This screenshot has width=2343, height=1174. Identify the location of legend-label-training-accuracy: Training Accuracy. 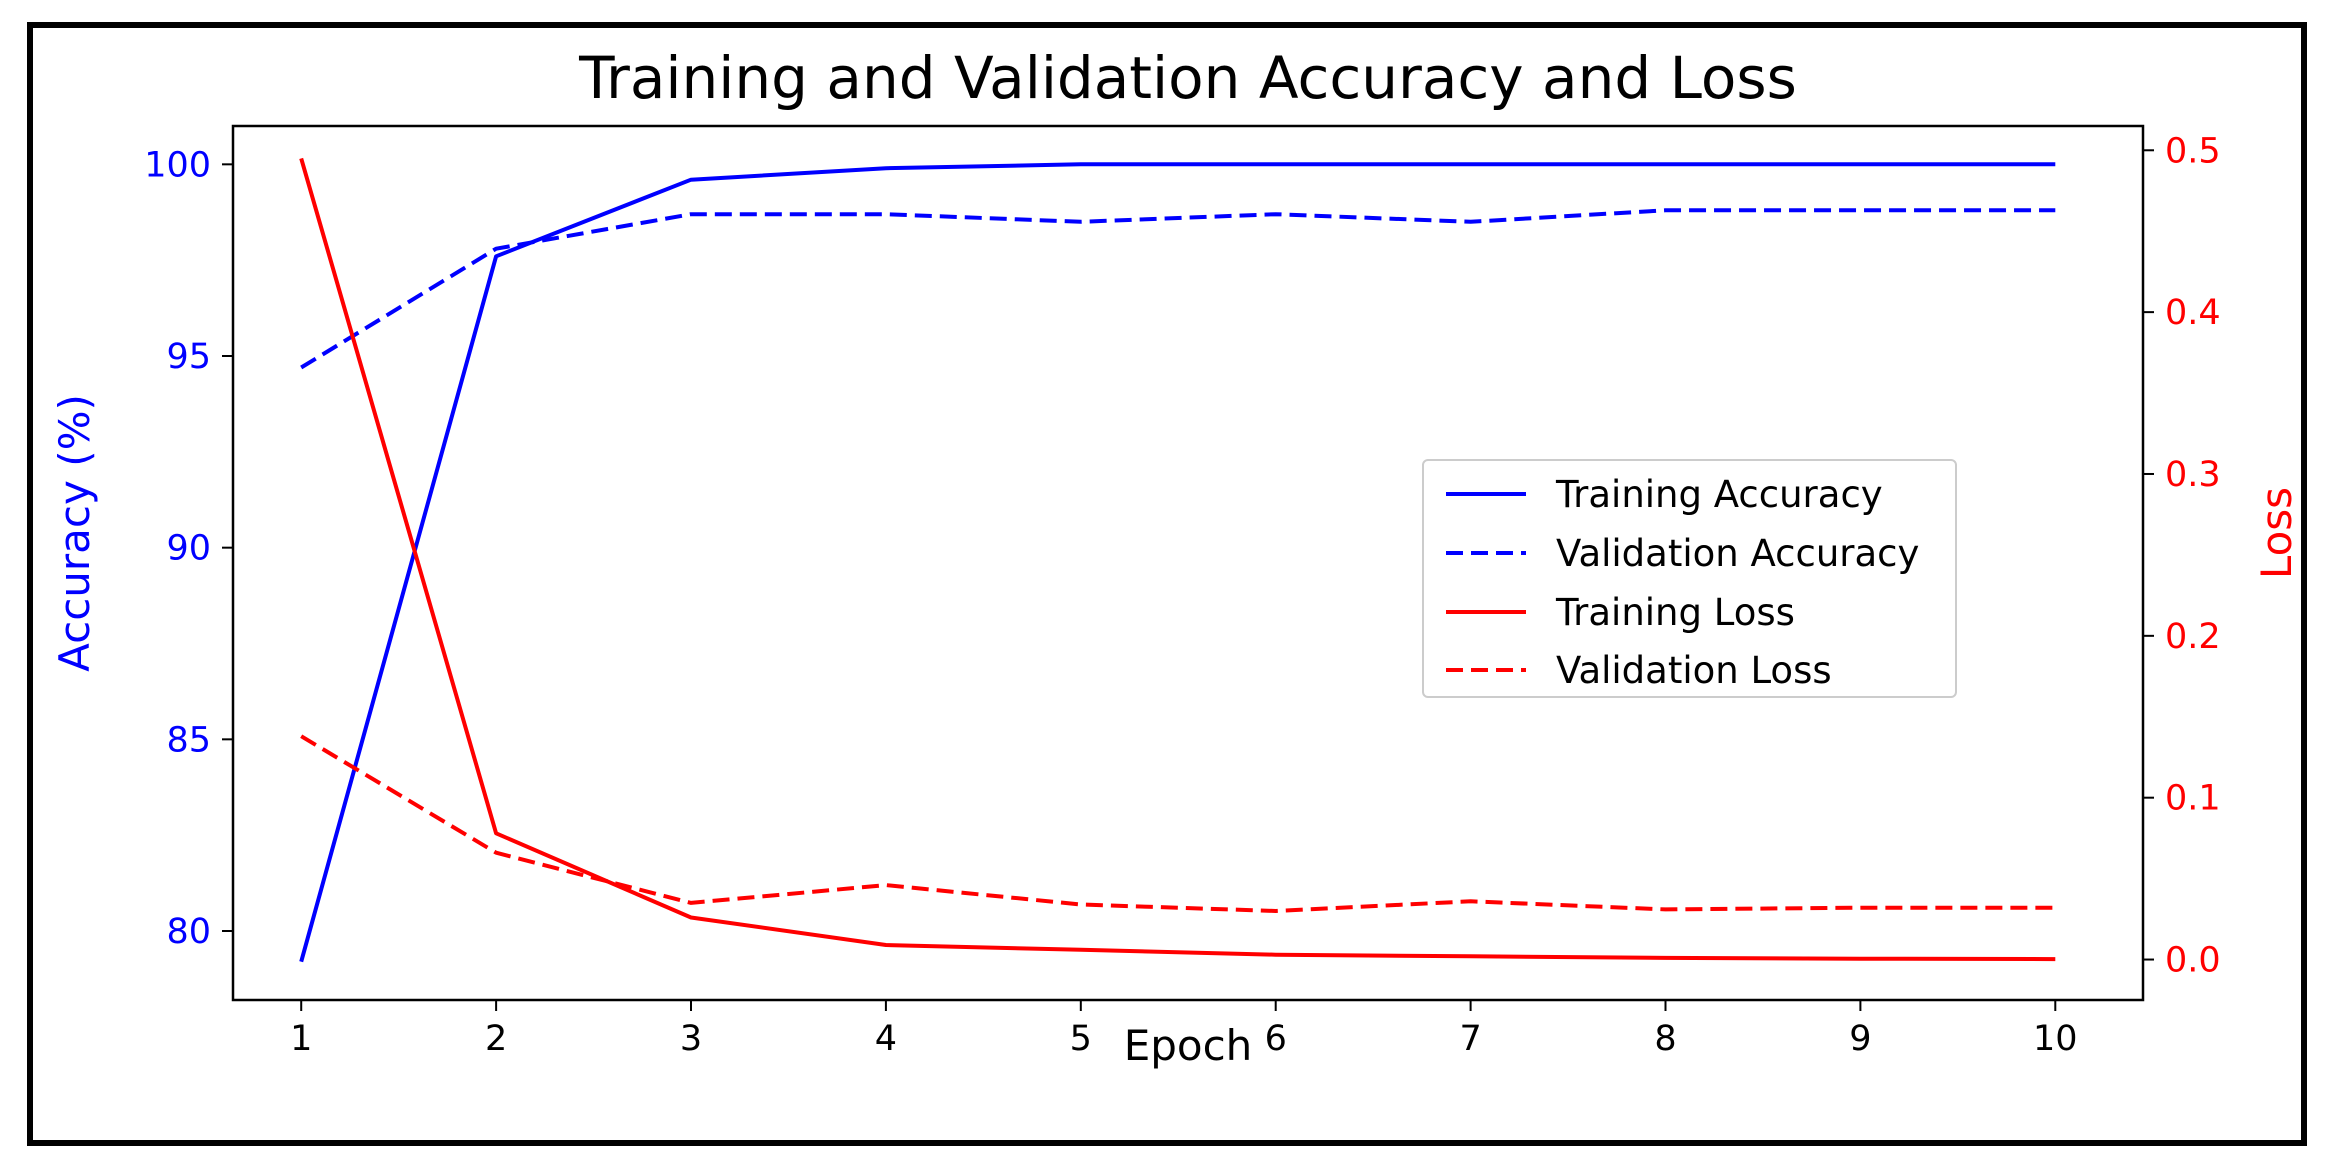
(1719, 494).